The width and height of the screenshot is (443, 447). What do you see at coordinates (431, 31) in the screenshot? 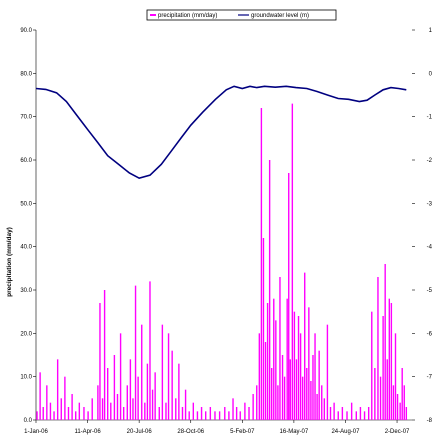
I see `right-tick-label: 1` at bounding box center [431, 31].